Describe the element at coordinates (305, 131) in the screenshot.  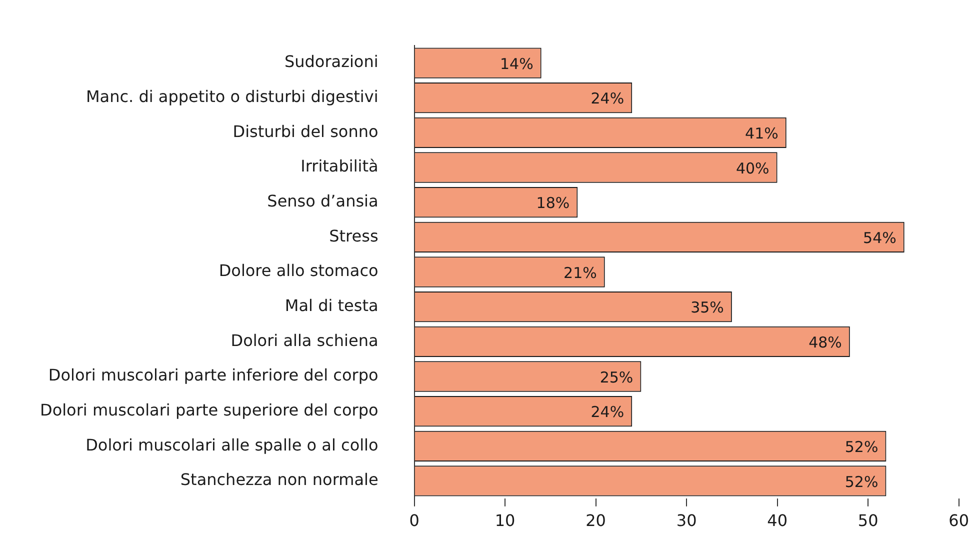
I see `y-tick-label: Disturbi del sonno` at that location.